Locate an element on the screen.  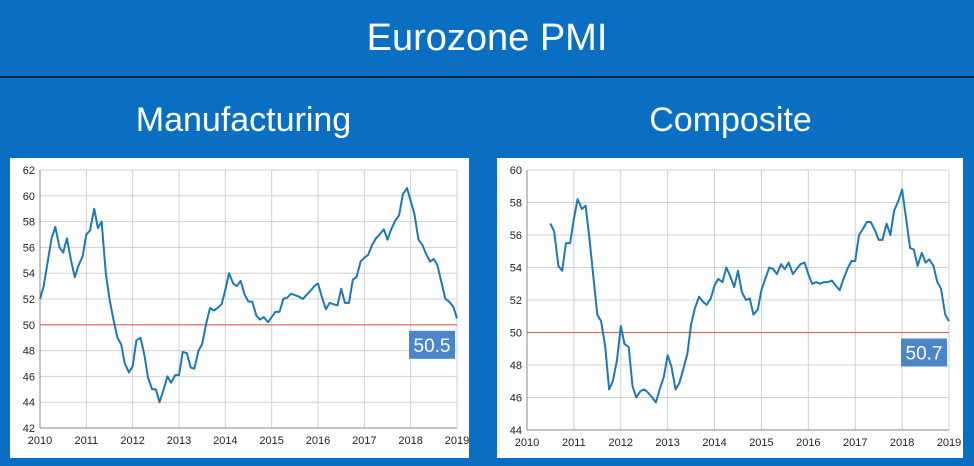
manufacturing-badge-background is located at coordinates (432, 344).